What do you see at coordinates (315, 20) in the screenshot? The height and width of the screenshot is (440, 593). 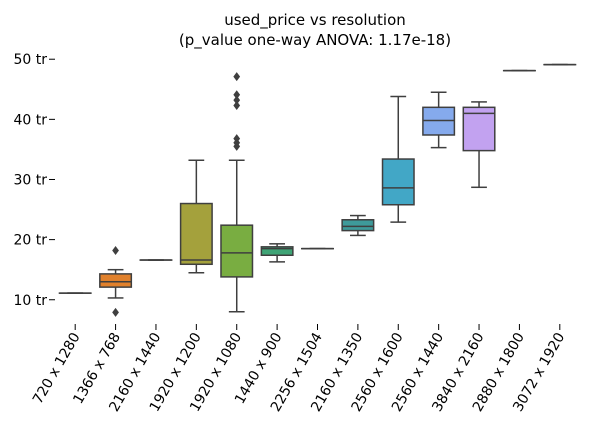 I see `chart-title: used_price vs resolution` at bounding box center [315, 20].